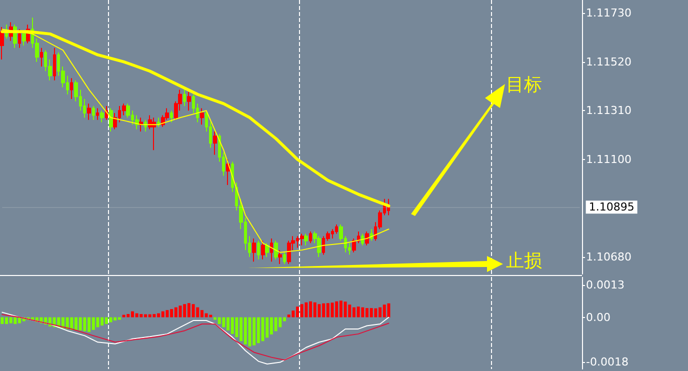 This screenshot has width=688, height=371. What do you see at coordinates (524, 85) in the screenshot?
I see `annotation: 目标` at bounding box center [524, 85].